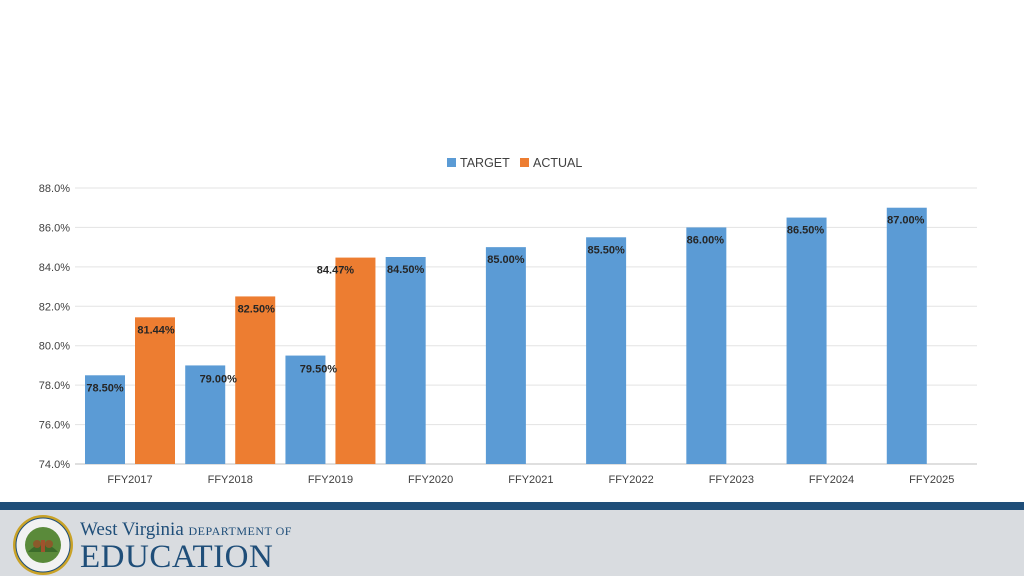 The width and height of the screenshot is (1024, 576). I want to click on target-data-label: 85.00%, so click(506, 260).